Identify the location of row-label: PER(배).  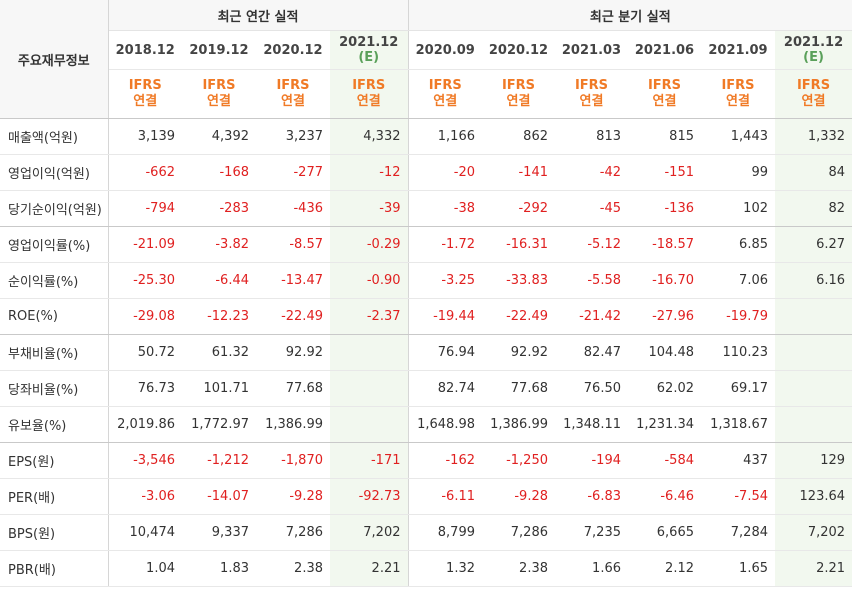
(54, 496).